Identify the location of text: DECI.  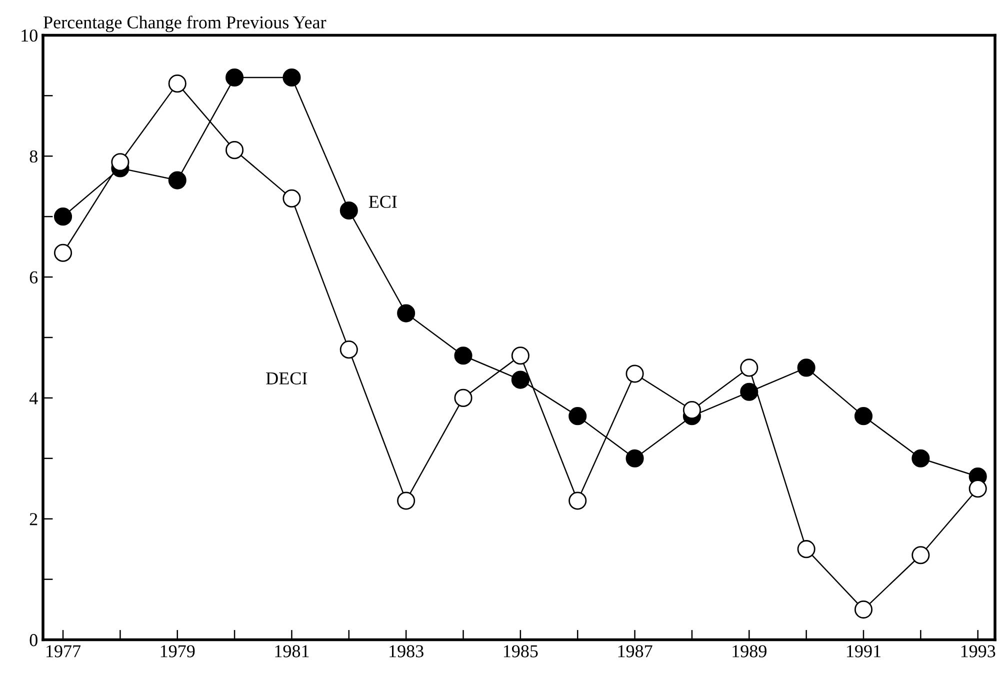
(287, 378).